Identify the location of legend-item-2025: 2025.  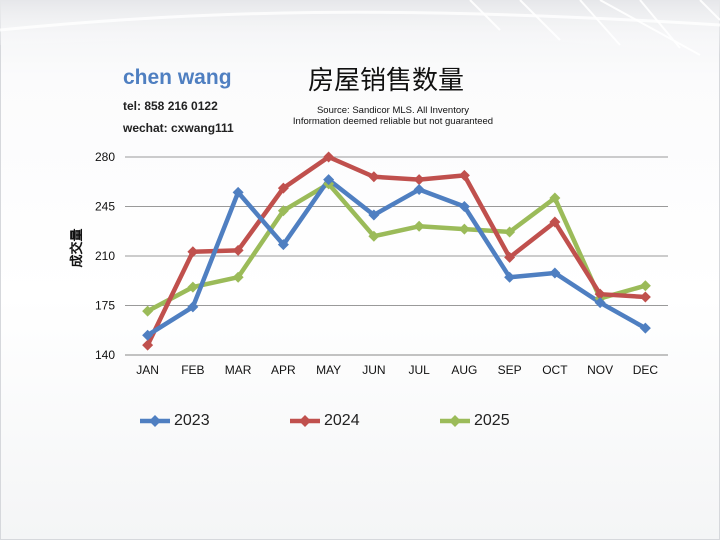
(475, 421).